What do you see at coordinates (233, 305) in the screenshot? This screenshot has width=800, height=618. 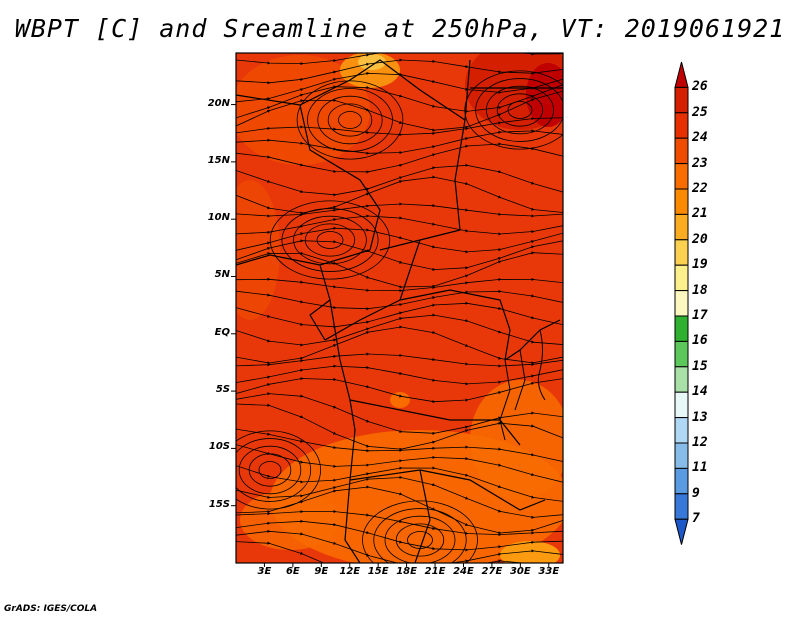 I see `lat-ticks` at bounding box center [233, 305].